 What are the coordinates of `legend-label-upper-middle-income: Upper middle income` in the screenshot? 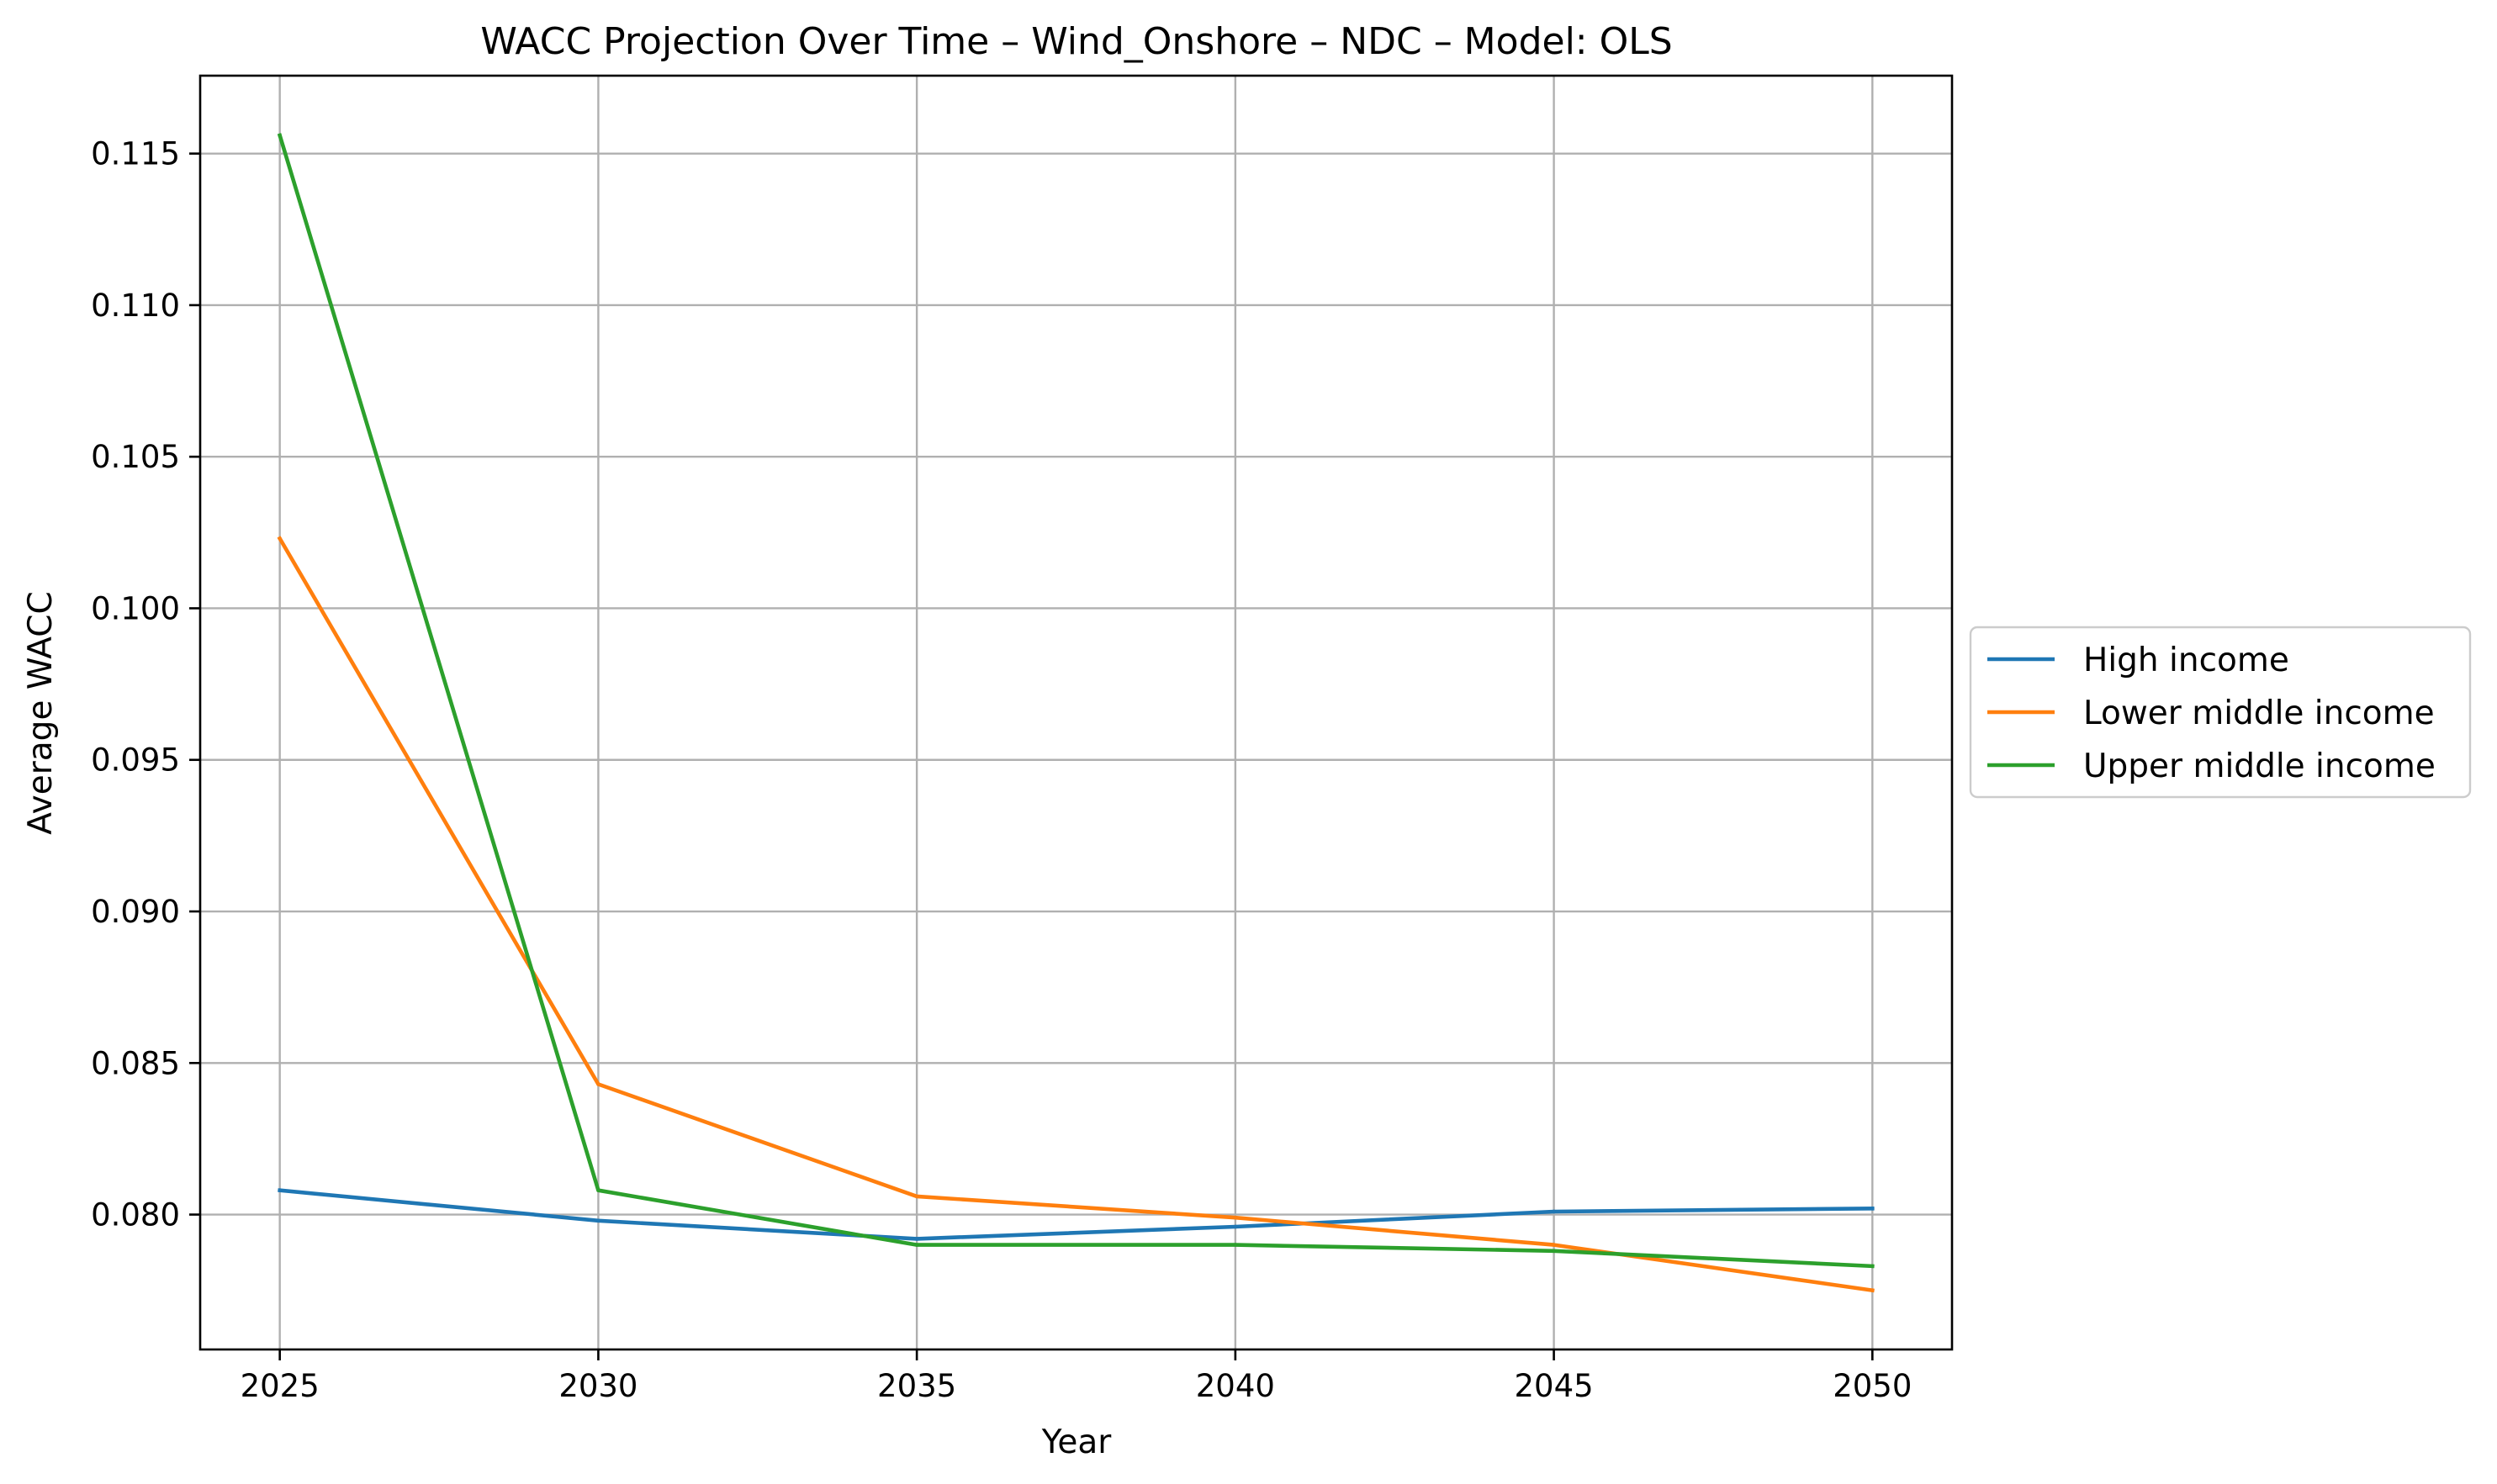 It's located at (2259, 766).